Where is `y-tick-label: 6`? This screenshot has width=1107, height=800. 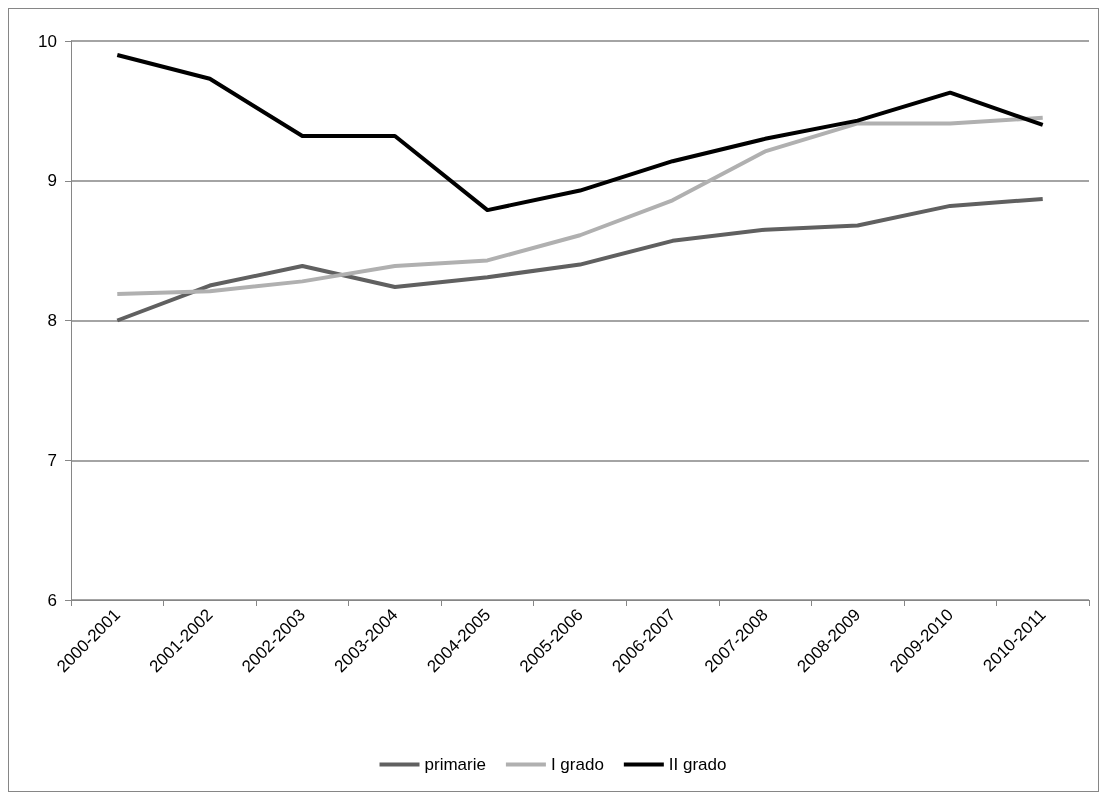
y-tick-label: 6 is located at coordinates (52, 600).